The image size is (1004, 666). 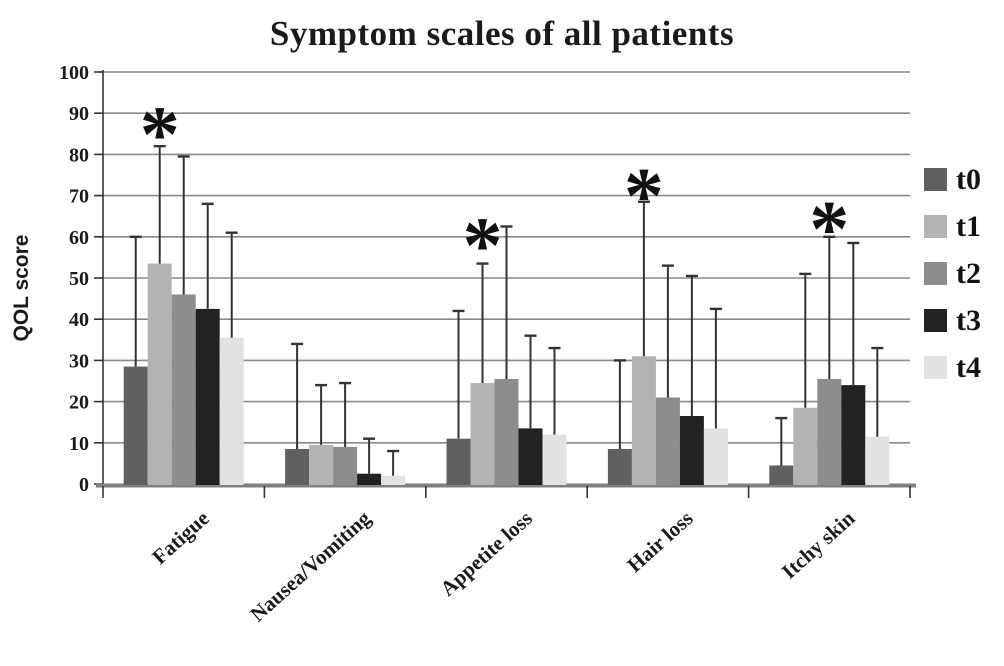 I want to click on significance-asterisk-fatigue: *, so click(x=160, y=135).